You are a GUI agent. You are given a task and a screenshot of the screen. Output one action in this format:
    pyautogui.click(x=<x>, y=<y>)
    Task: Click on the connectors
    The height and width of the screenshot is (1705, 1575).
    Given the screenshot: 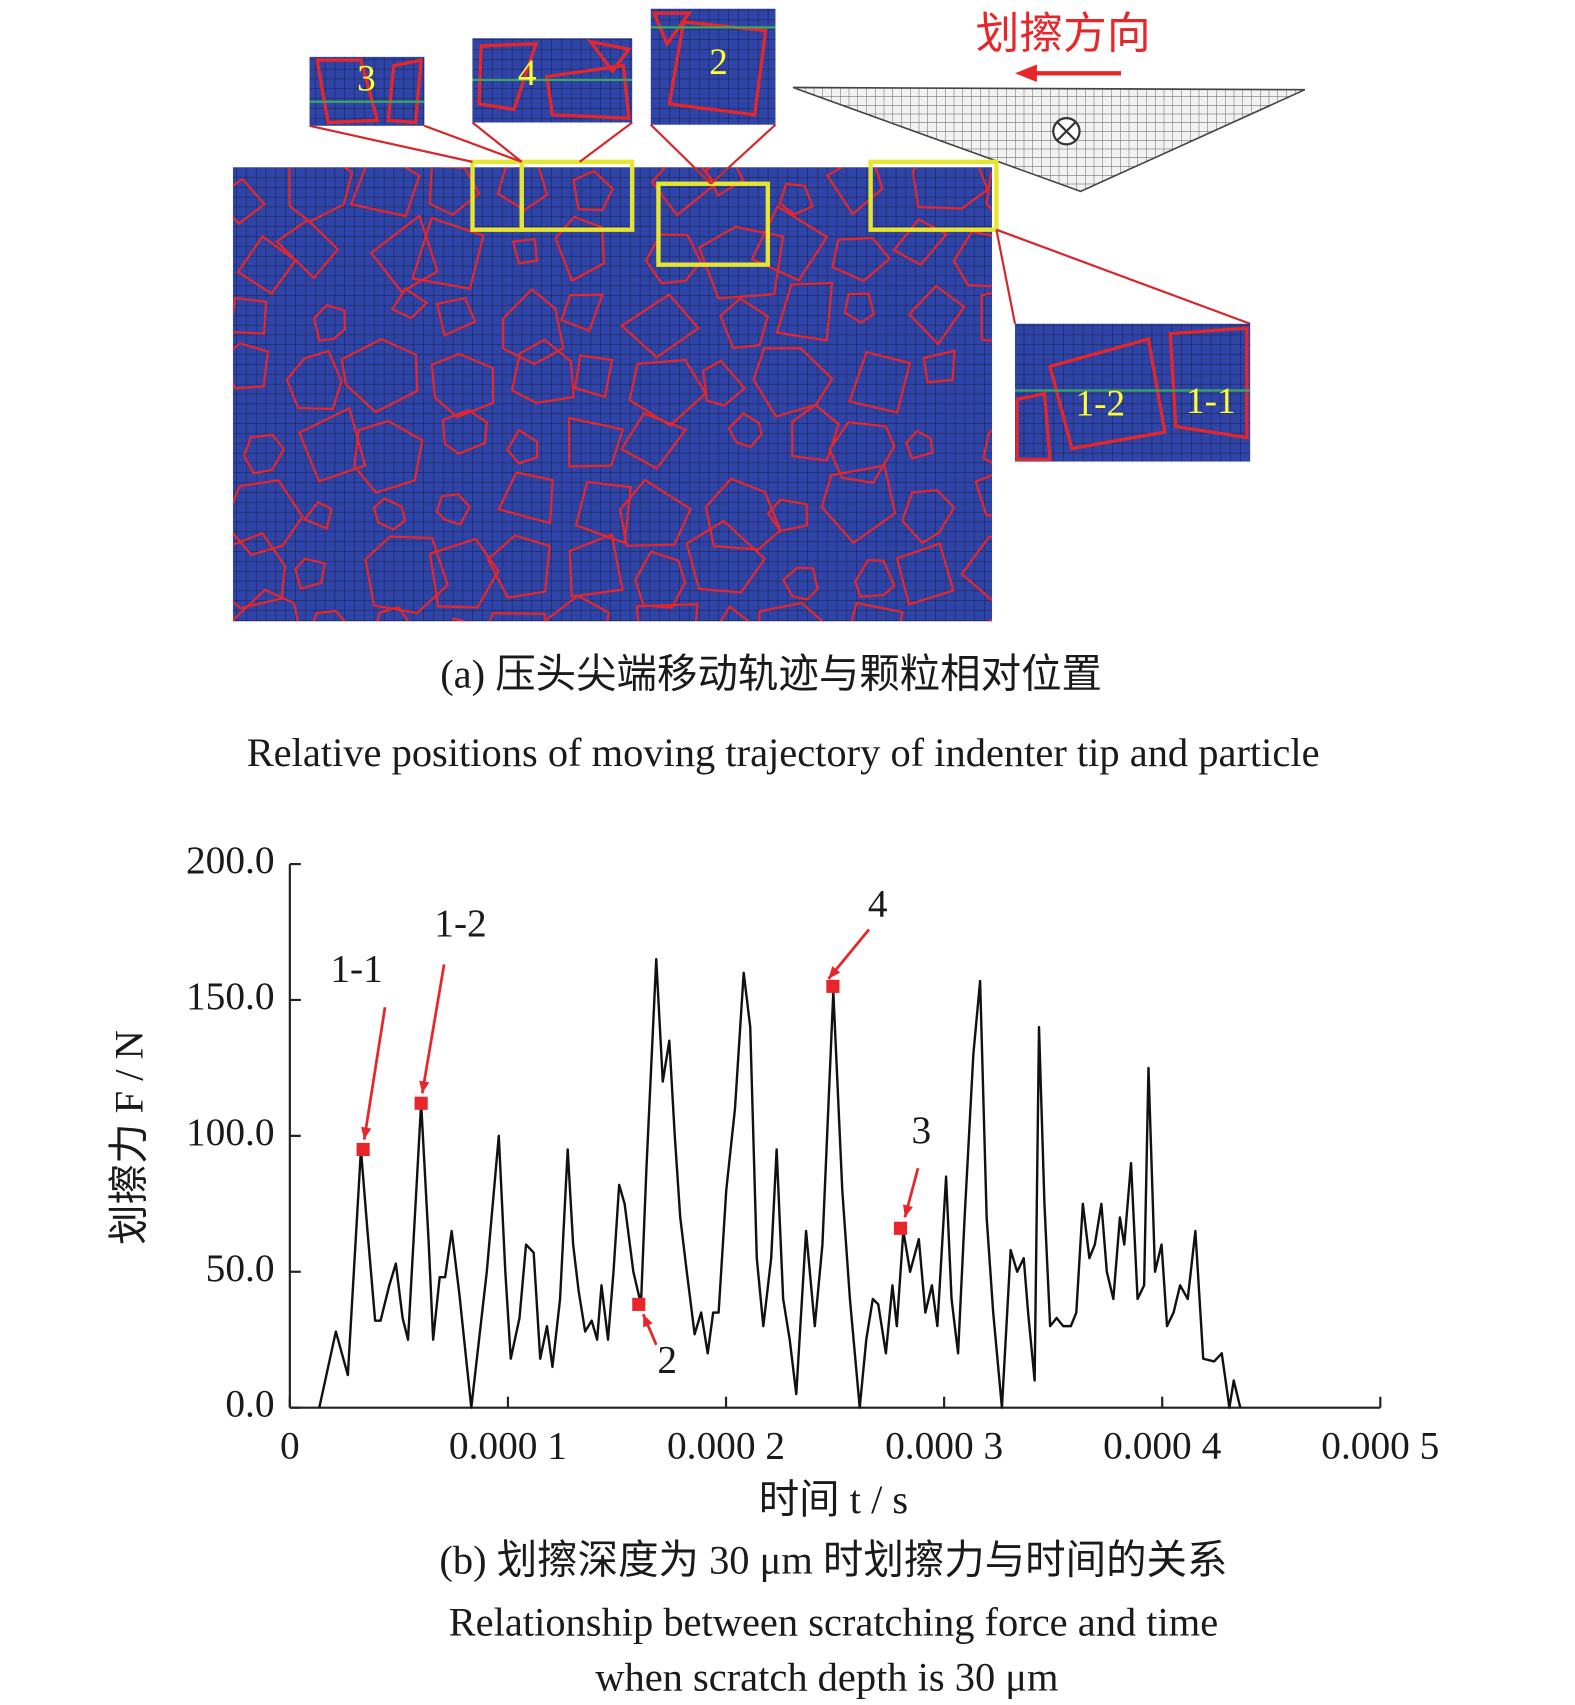 What is the action you would take?
    pyautogui.click(x=780, y=223)
    